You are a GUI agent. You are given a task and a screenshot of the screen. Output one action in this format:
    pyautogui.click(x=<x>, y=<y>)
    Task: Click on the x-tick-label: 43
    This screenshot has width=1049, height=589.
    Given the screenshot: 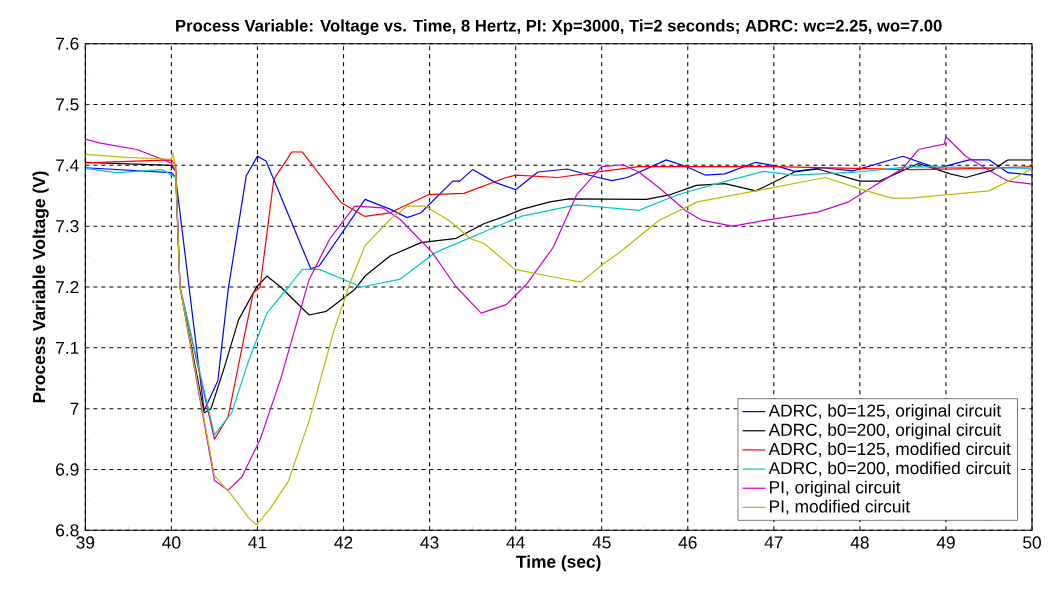 What is the action you would take?
    pyautogui.click(x=429, y=542)
    